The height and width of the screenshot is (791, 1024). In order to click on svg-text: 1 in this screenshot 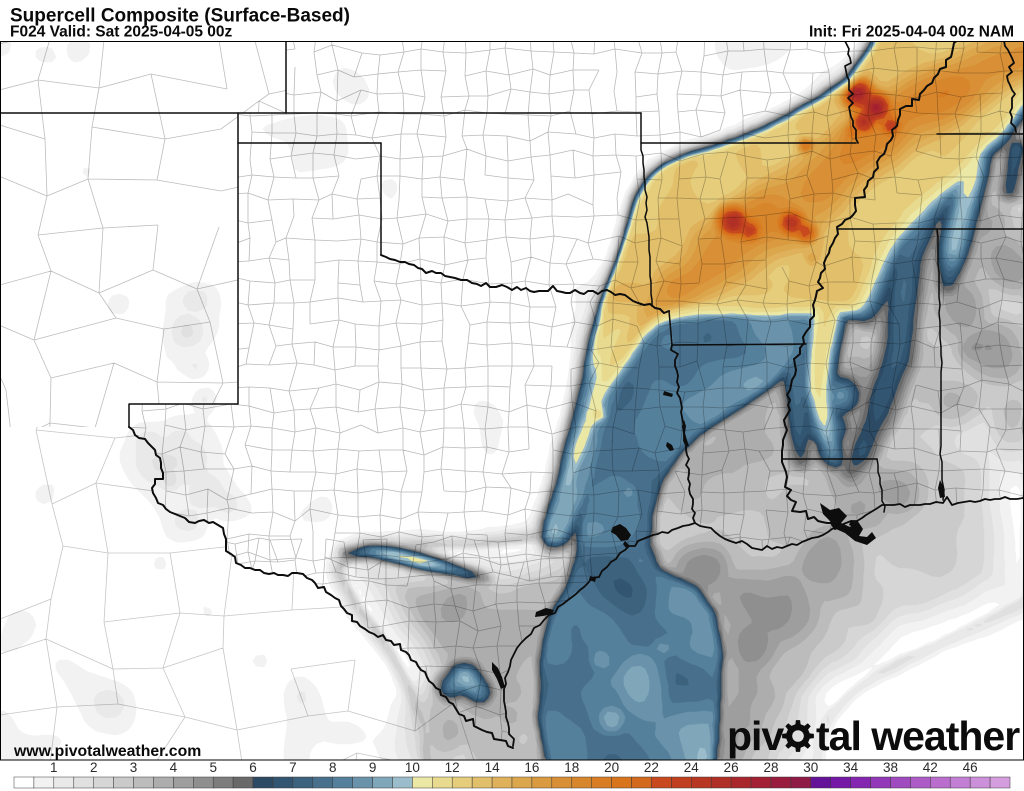, I will do `click(54, 767)`.